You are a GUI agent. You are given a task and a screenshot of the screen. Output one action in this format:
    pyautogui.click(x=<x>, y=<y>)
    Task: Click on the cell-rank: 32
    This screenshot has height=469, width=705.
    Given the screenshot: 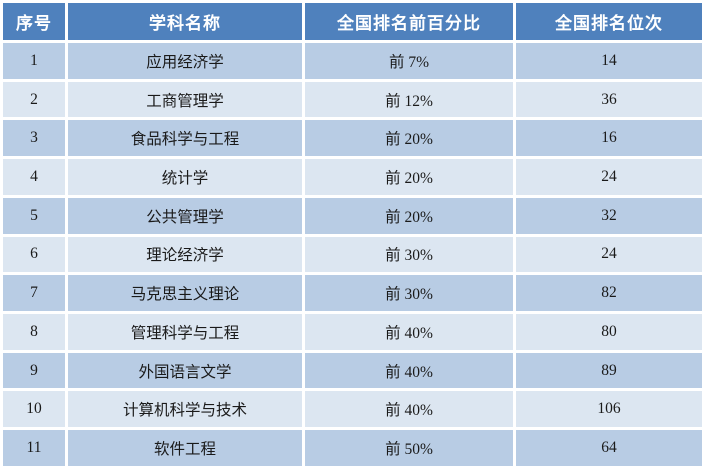 What is the action you would take?
    pyautogui.click(x=609, y=215)
    